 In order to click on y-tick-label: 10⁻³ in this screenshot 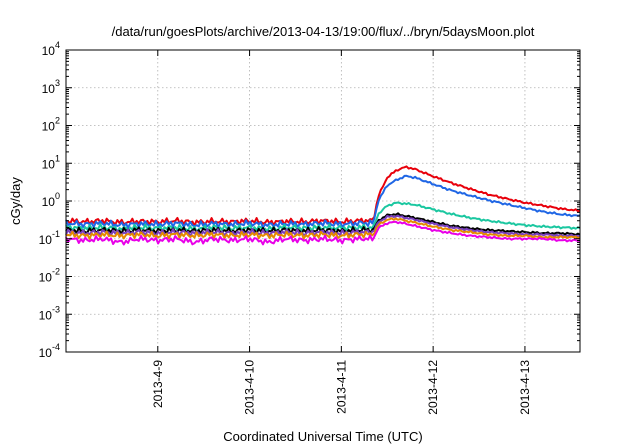, I will do `click(49, 313)`.